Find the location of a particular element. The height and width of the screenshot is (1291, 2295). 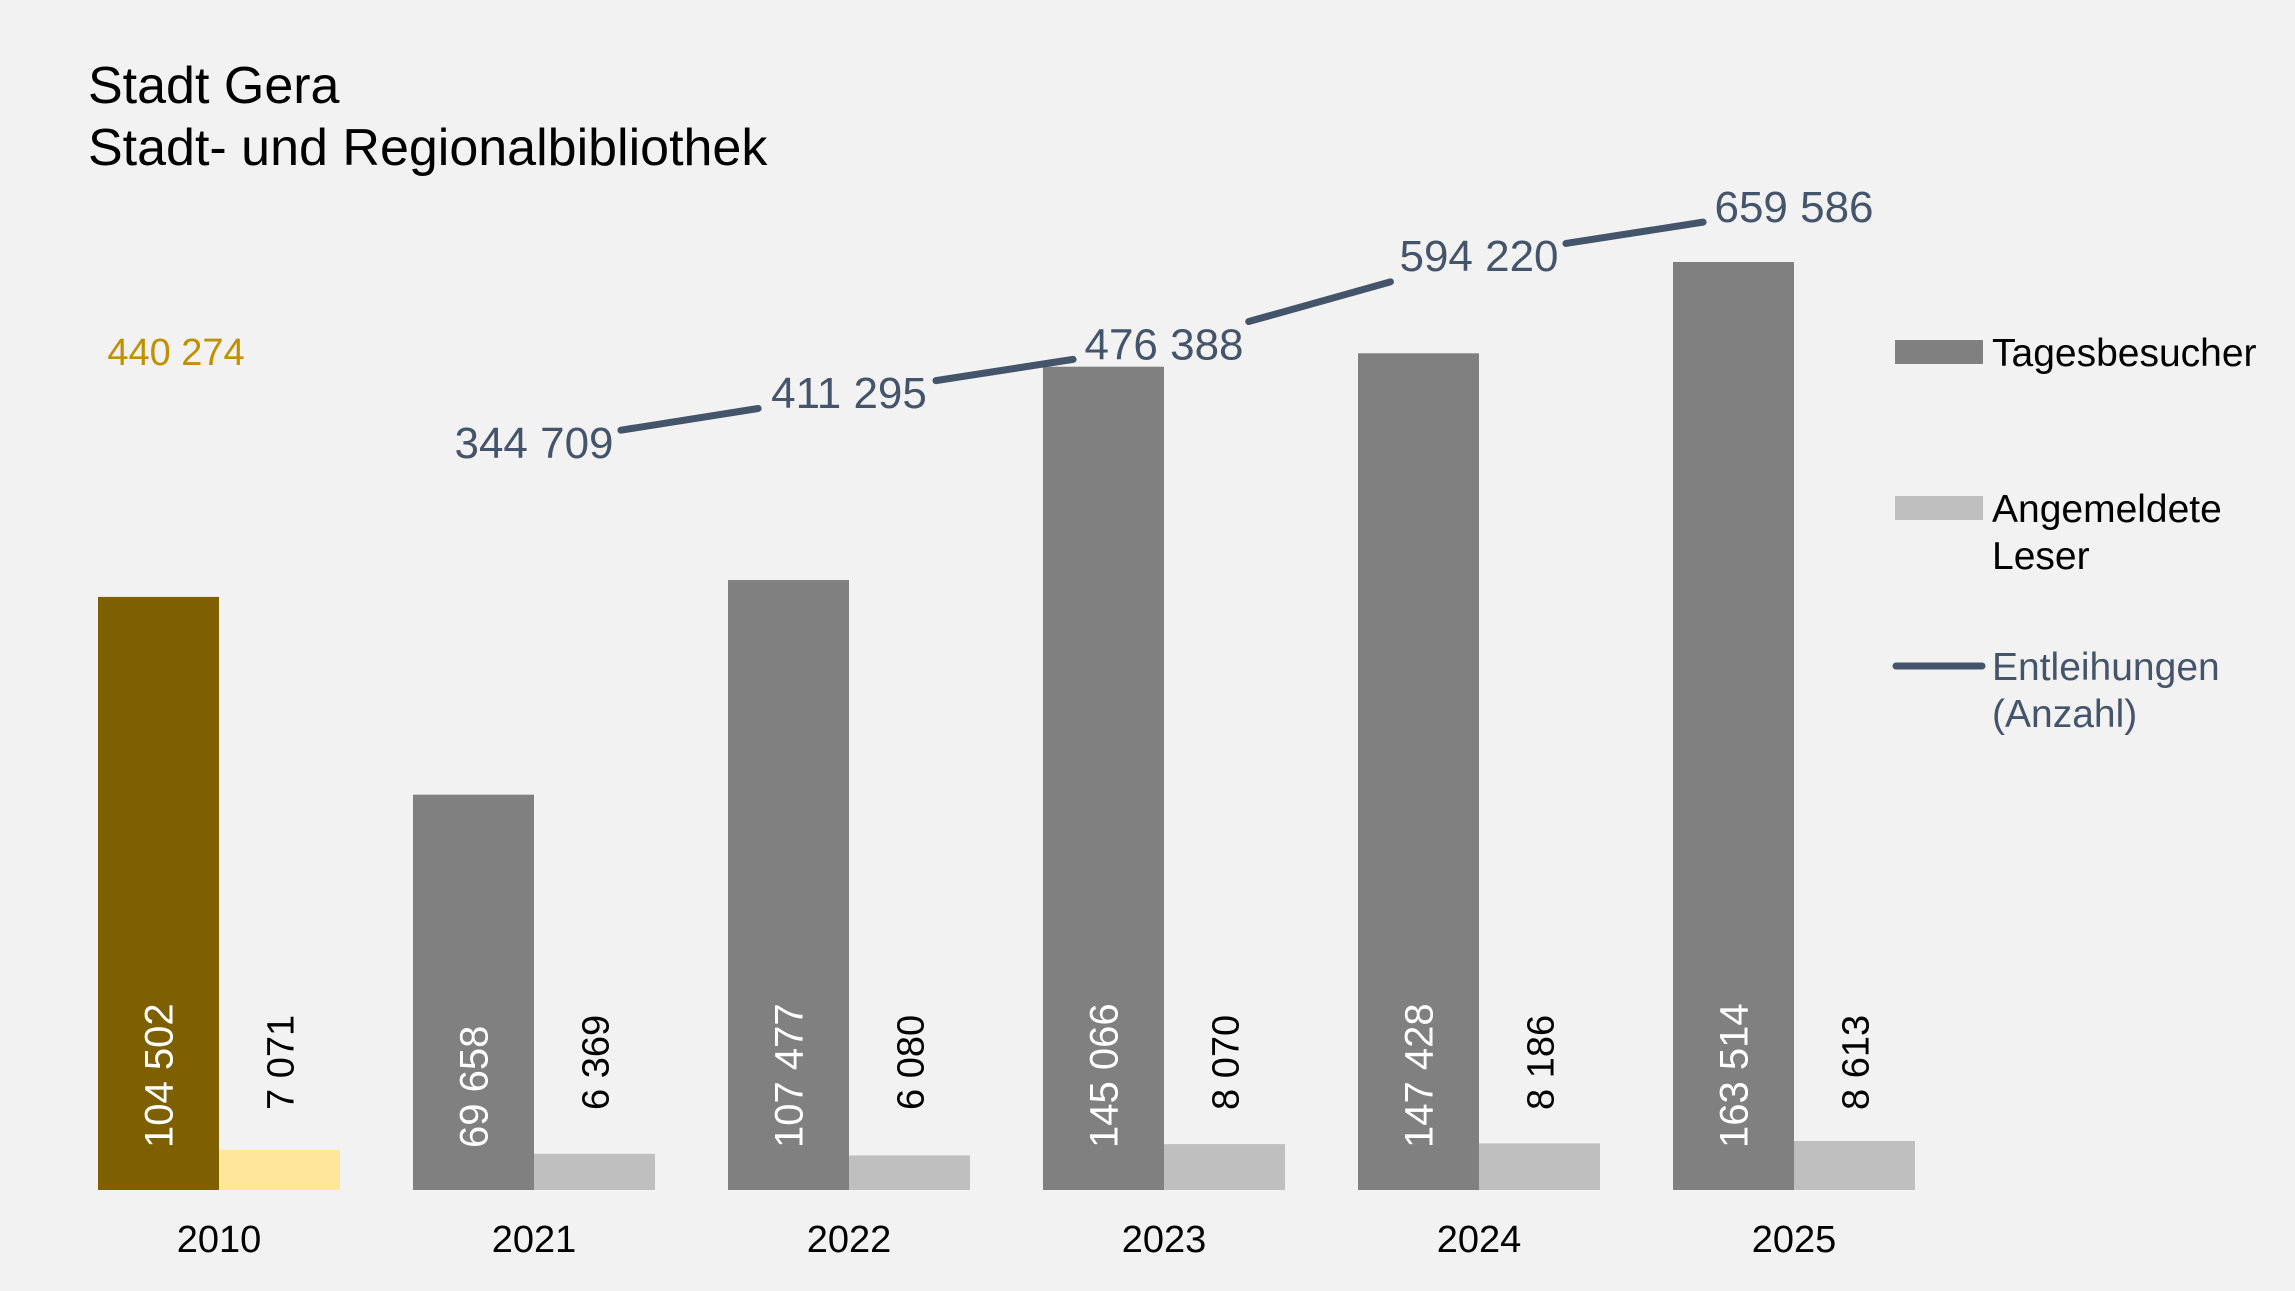

label-leser-2021: 6 369 is located at coordinates (597, 1062).